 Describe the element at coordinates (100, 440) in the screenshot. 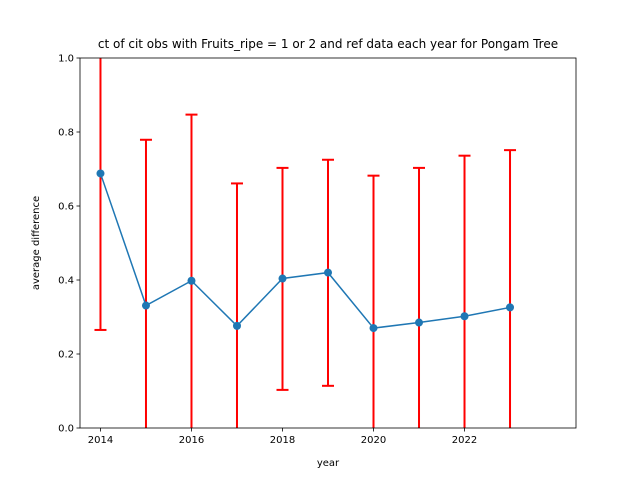

I see `x-tick-label: 2014` at that location.